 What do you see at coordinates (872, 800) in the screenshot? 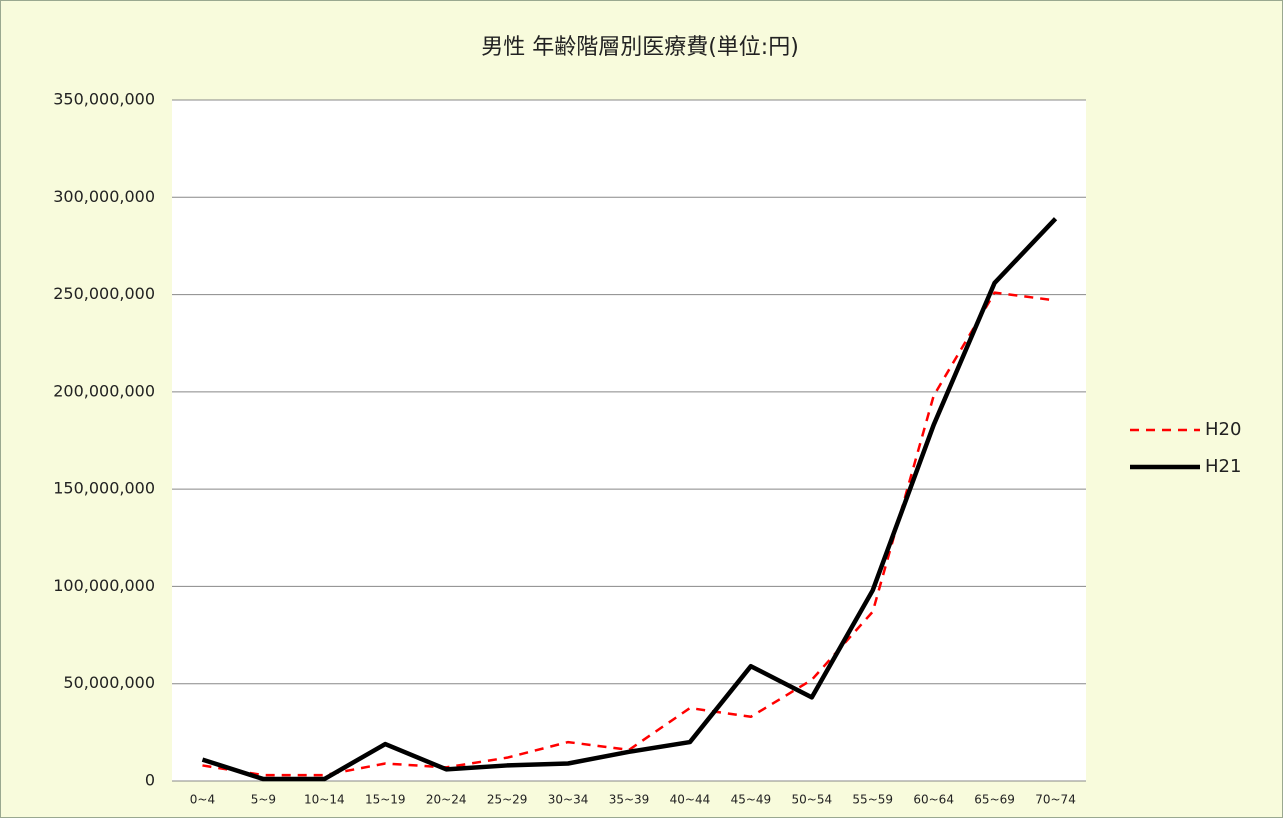
I see `x-tick-label: 55~59` at bounding box center [872, 800].